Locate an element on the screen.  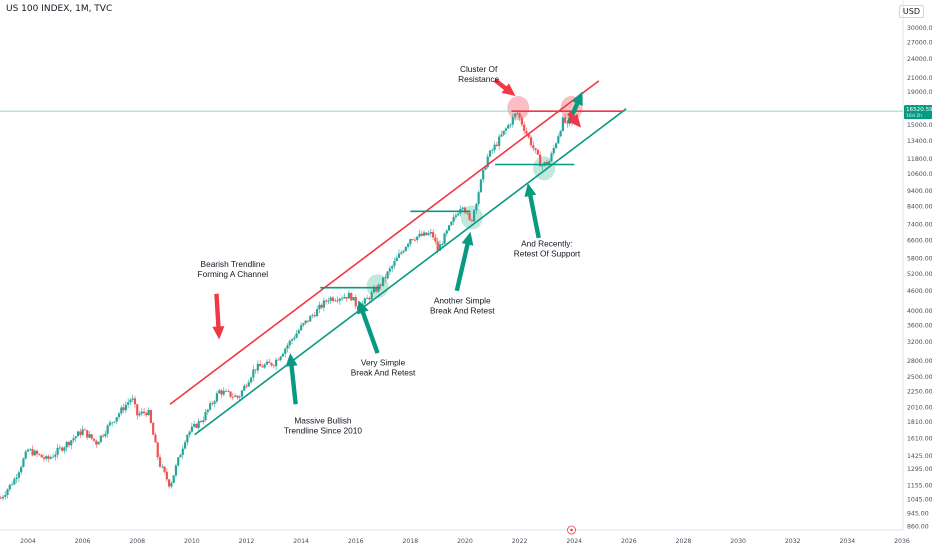
x-tick-label-1: 2006 is located at coordinates (83, 541).